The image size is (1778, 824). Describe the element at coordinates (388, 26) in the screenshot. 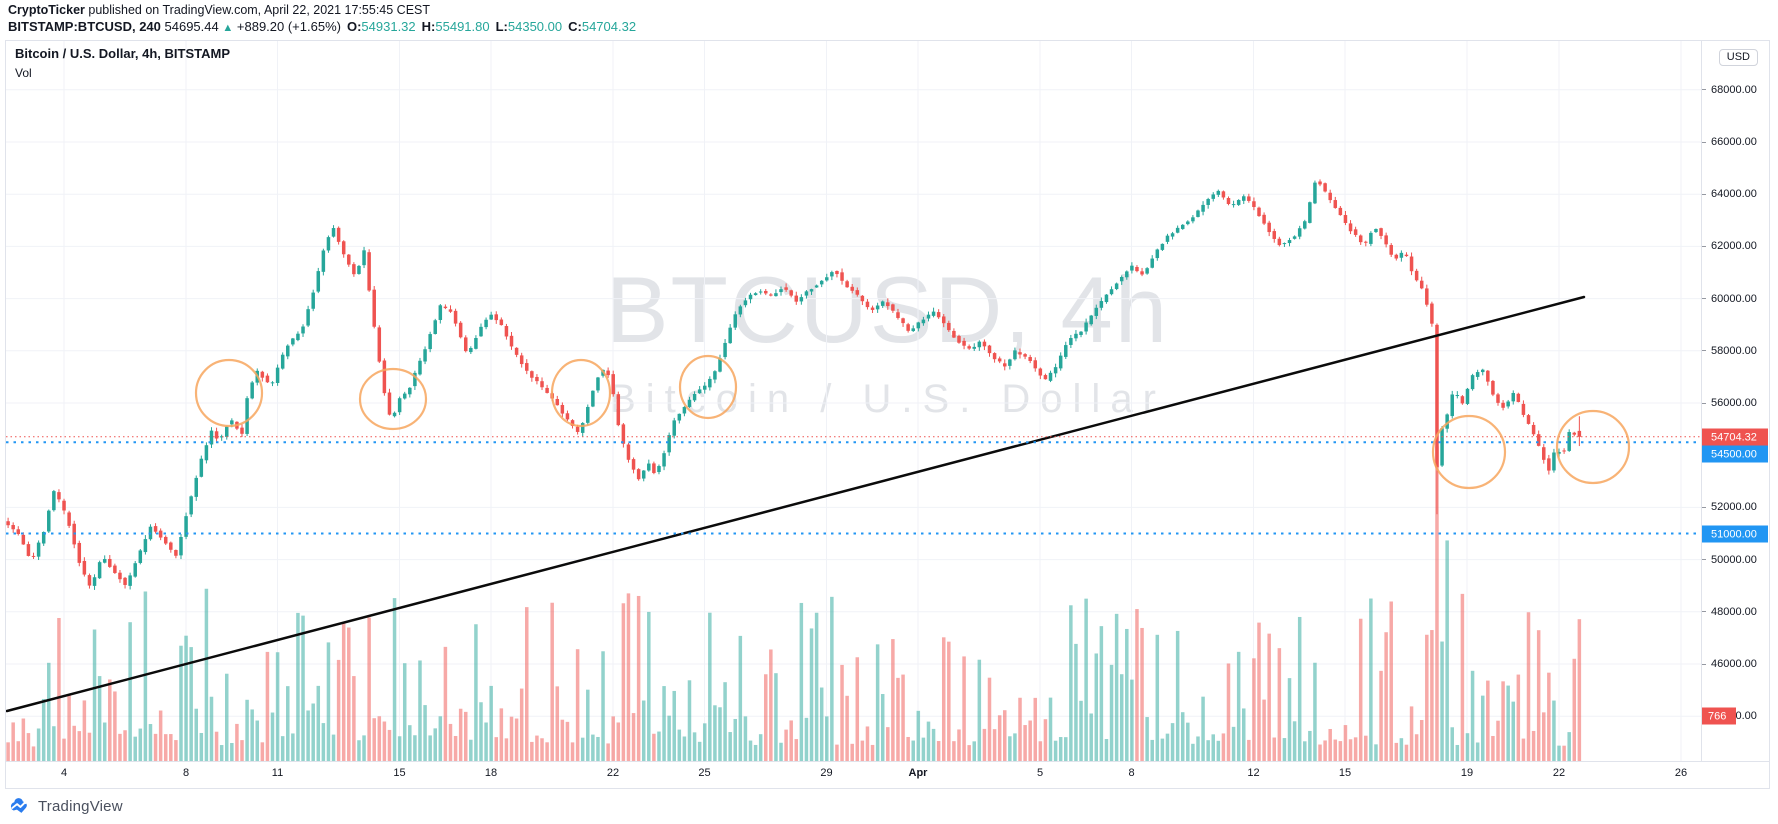

I see `open-value: 54931.32` at that location.